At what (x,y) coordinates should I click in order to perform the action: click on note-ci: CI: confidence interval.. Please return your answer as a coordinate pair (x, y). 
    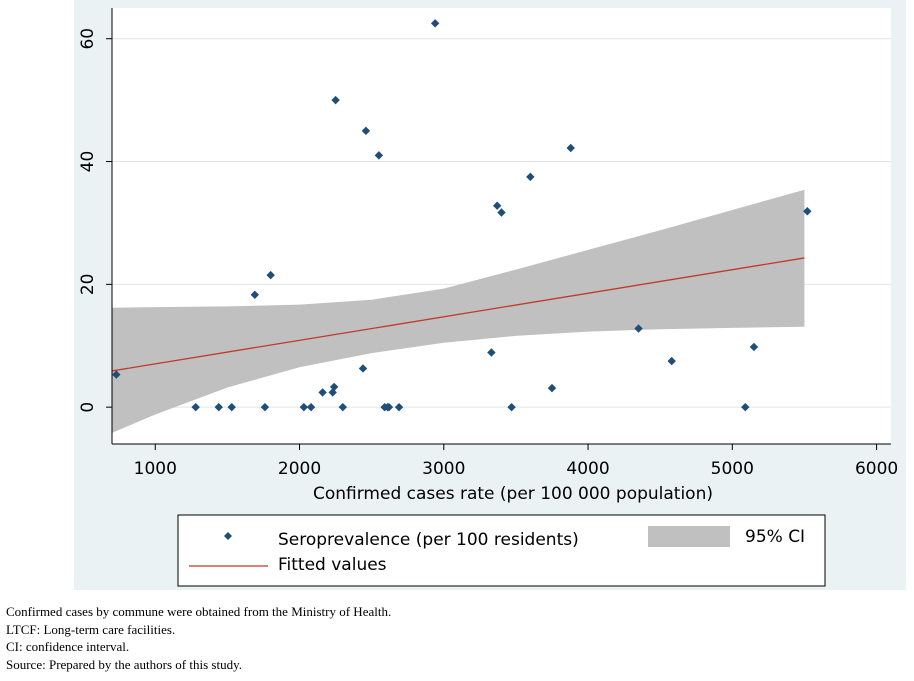
    Looking at the image, I should click on (68, 646).